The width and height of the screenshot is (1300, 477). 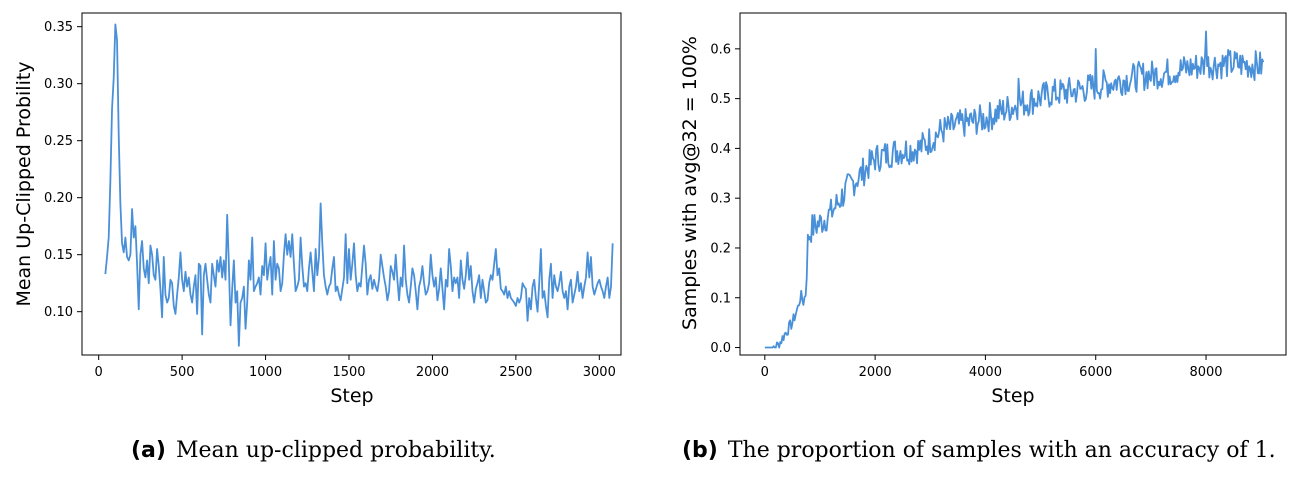 What do you see at coordinates (1205, 372) in the screenshot?
I see `chart-b-xtick-label: 8000` at bounding box center [1205, 372].